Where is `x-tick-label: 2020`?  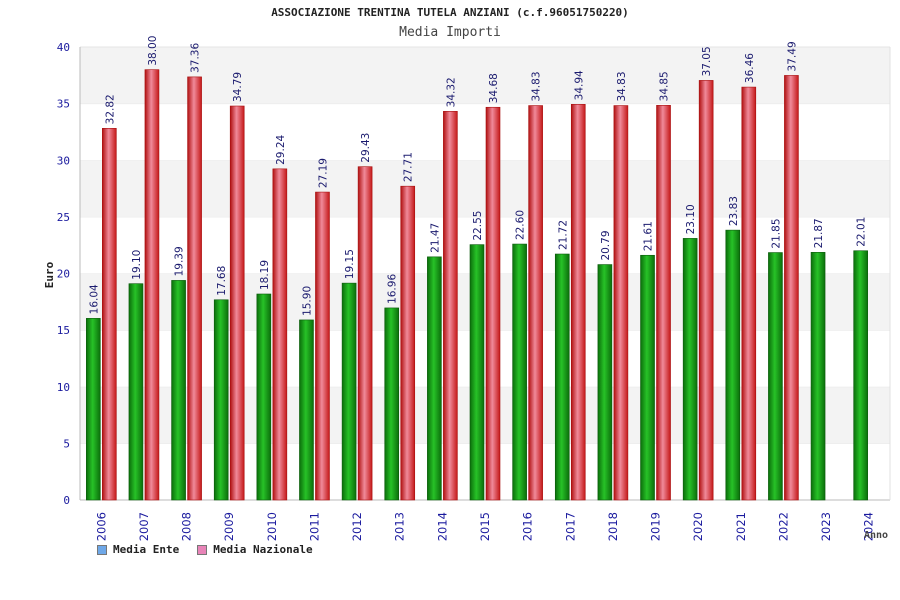
x-tick-label: 2020 is located at coordinates (698, 526).